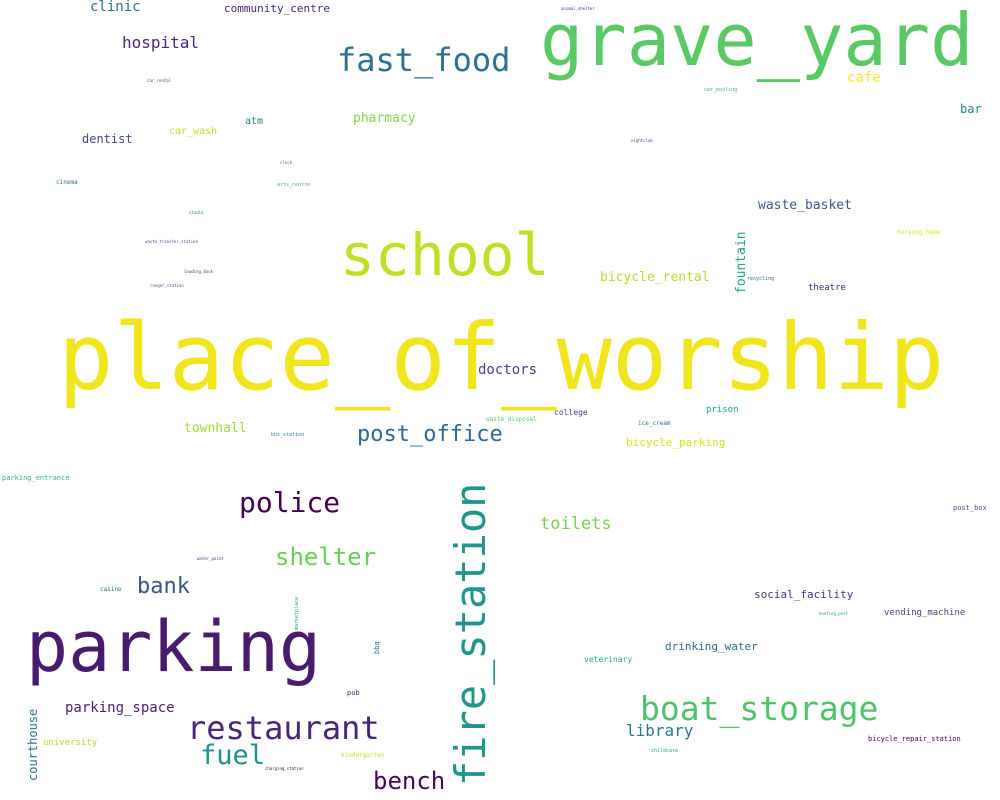 This screenshot has width=1000, height=800. I want to click on word-cafe: cafe, so click(864, 78).